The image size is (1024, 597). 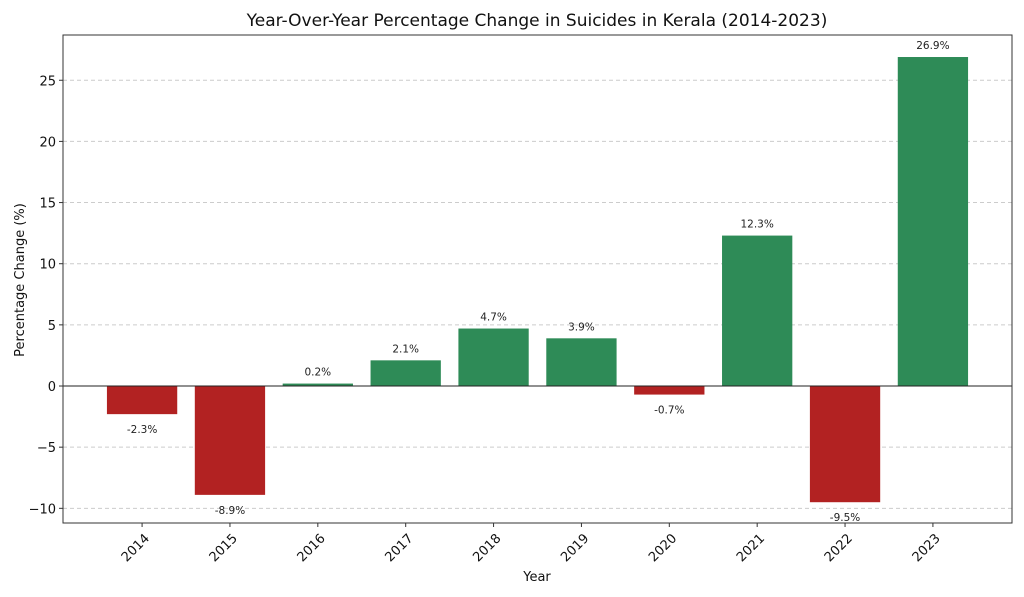 I want to click on bar-2021, so click(x=757, y=311).